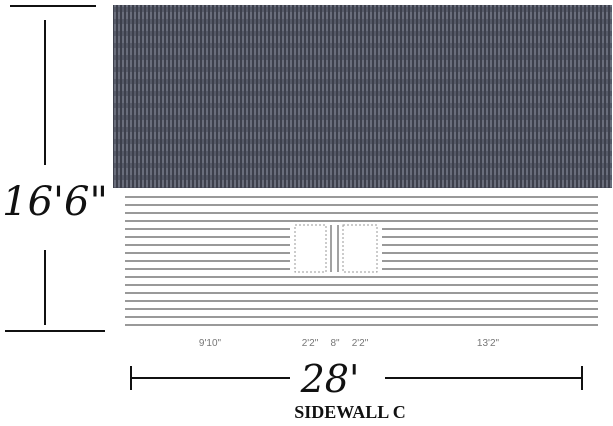 Image resolution: width=613 pixels, height=426 pixels. Describe the element at coordinates (330, 379) in the screenshot. I see `width-label: 28'` at that location.